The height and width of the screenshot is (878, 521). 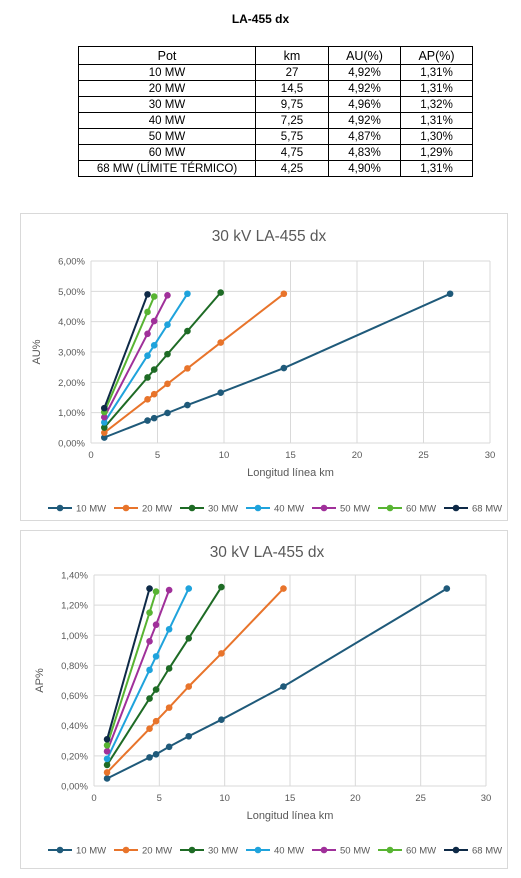 I want to click on header-km: km, so click(x=292, y=56).